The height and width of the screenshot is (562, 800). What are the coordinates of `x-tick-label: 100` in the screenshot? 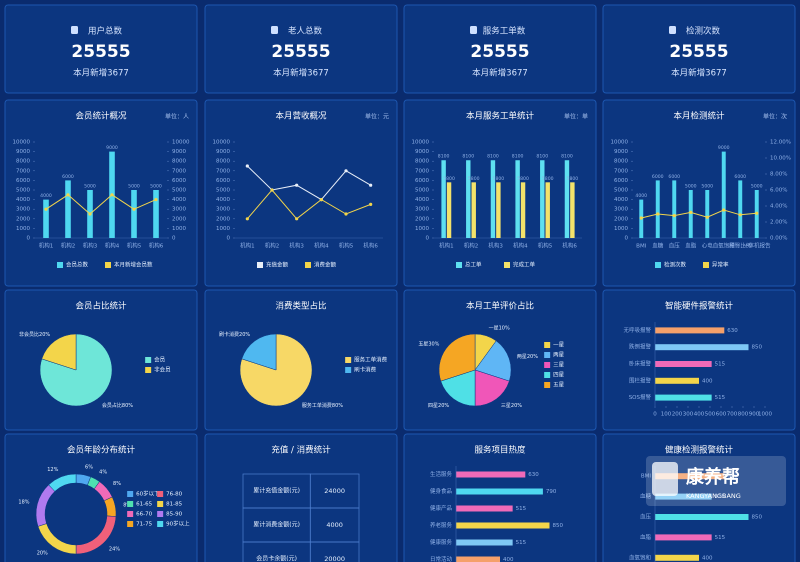 It's located at (666, 415).